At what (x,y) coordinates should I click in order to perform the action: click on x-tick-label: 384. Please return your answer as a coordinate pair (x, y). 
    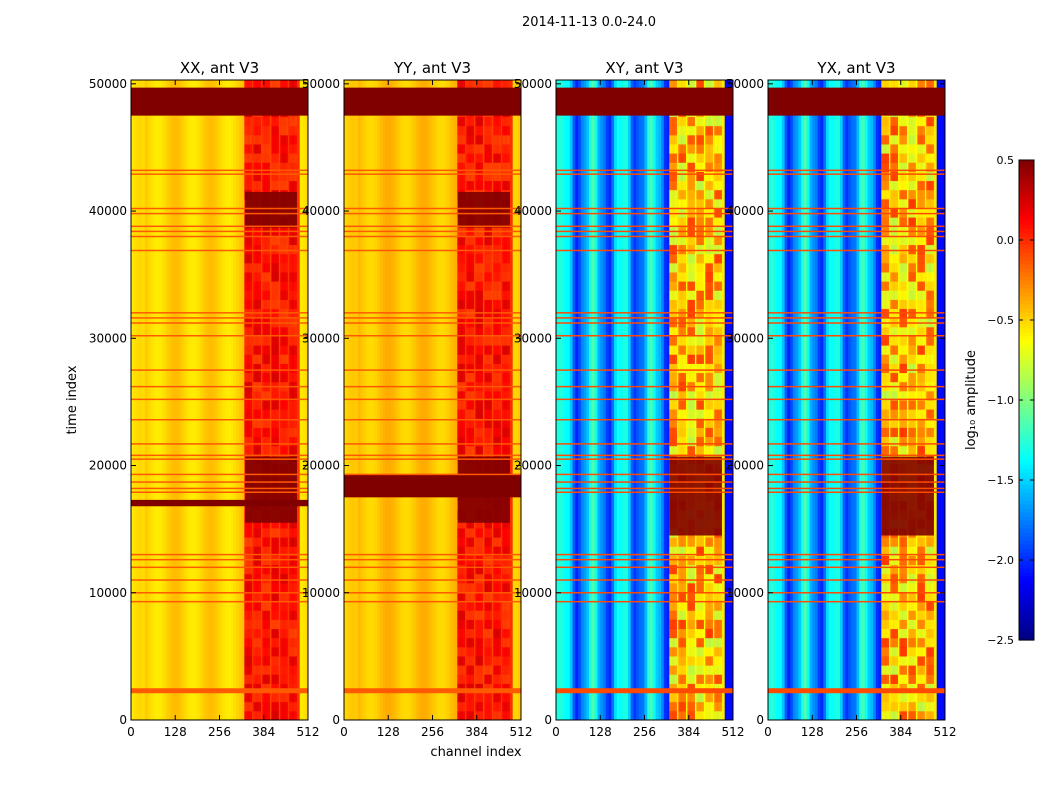
    Looking at the image, I should click on (476, 732).